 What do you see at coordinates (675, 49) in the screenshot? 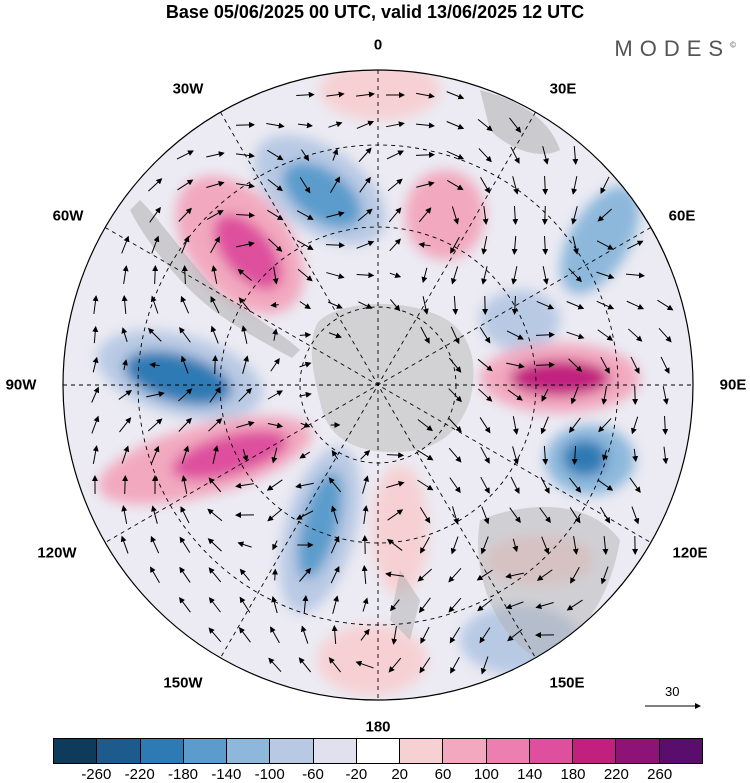
I see `brand-logo: MODES©` at bounding box center [675, 49].